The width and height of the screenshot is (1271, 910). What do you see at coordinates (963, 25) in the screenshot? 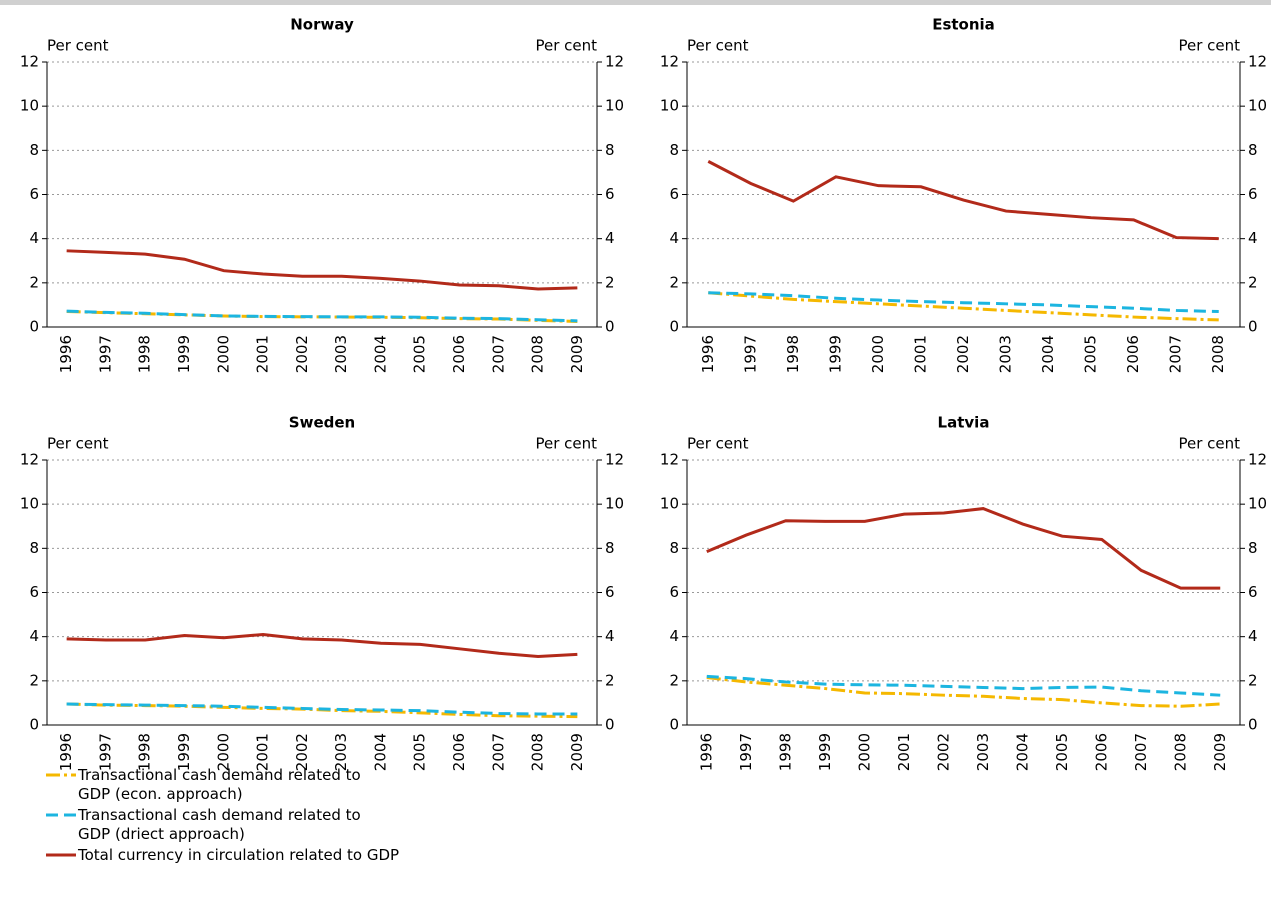
I see `chart-title: Estonia` at bounding box center [963, 25].